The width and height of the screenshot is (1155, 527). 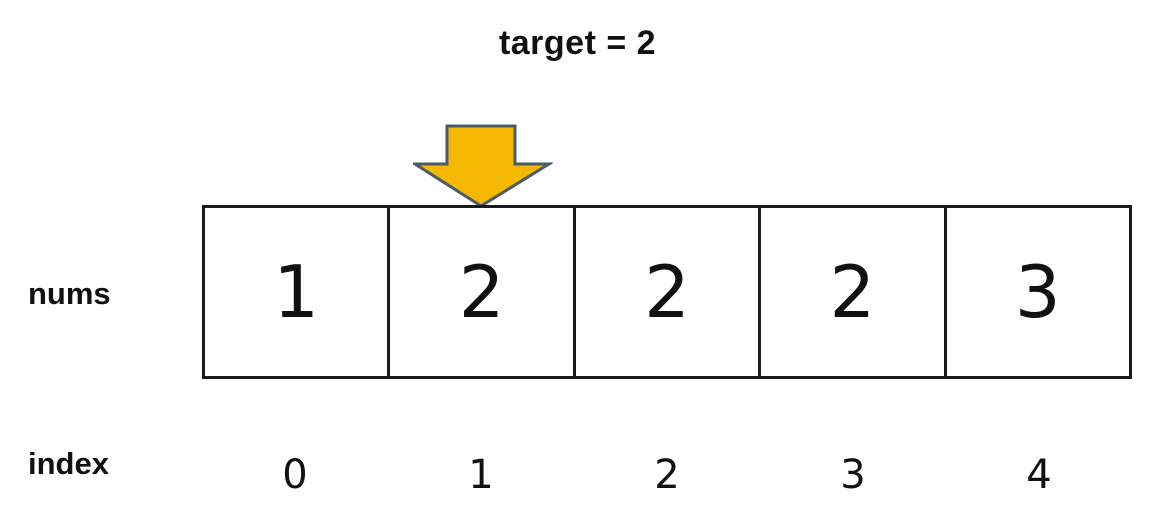 What do you see at coordinates (298, 292) in the screenshot?
I see `array-cell-0: 1` at bounding box center [298, 292].